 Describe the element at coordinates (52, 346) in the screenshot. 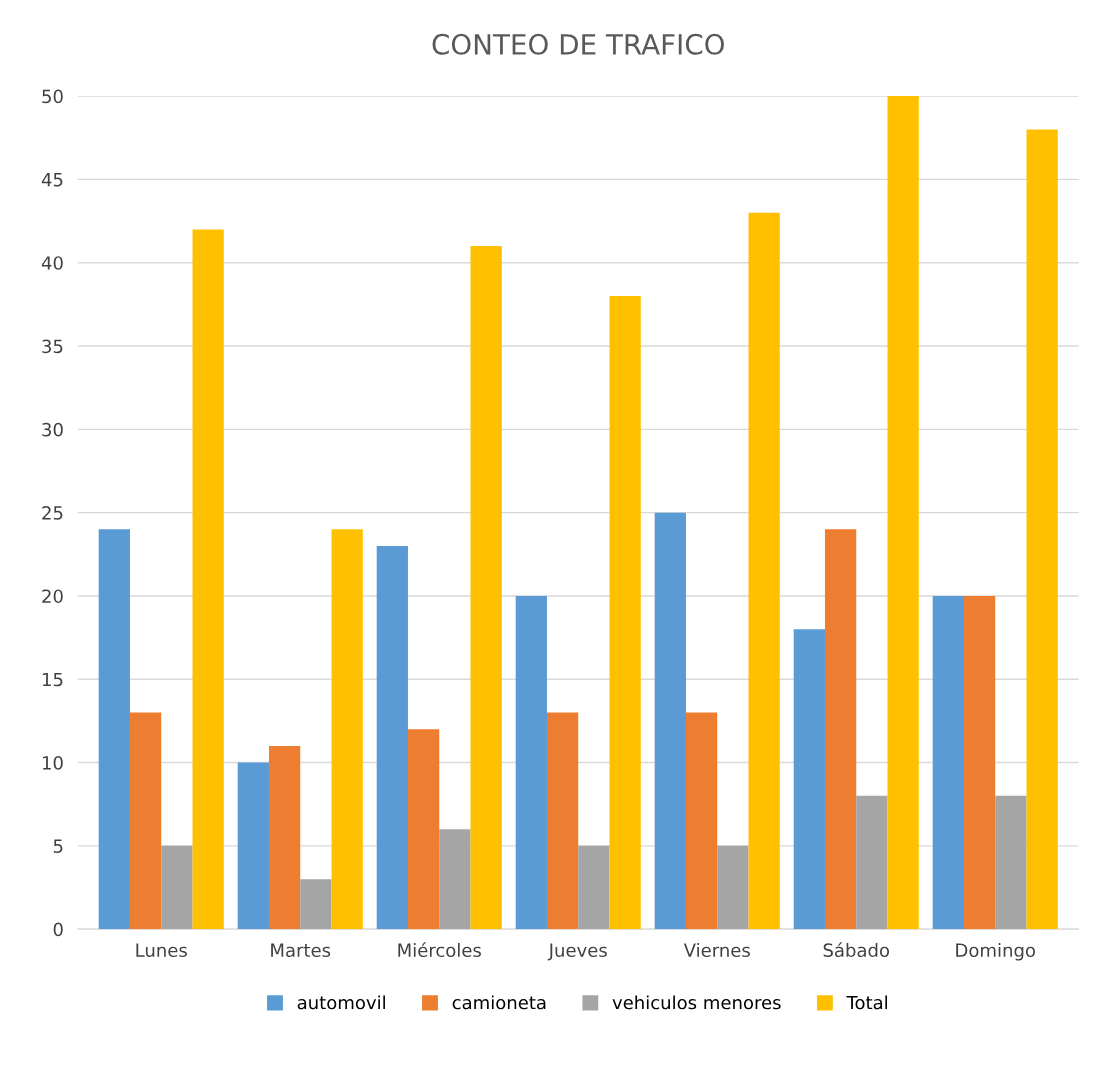

I see `y-tick-label: 35` at that location.